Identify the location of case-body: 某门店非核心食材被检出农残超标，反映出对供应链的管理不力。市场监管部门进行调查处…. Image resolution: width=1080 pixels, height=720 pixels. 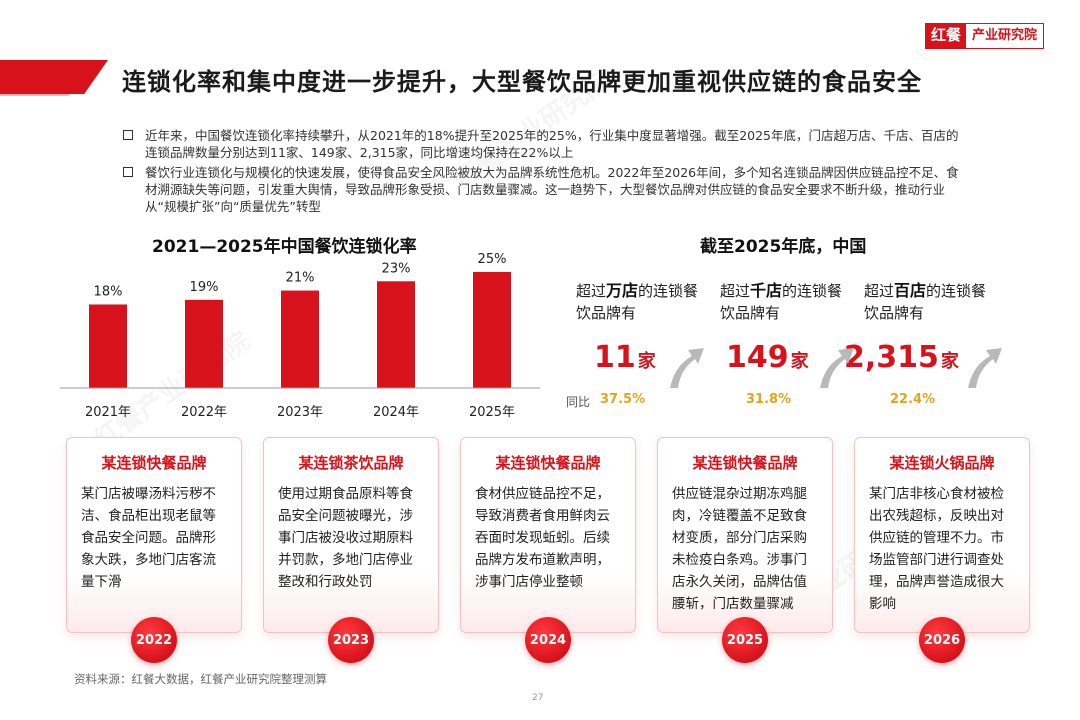
(936, 549).